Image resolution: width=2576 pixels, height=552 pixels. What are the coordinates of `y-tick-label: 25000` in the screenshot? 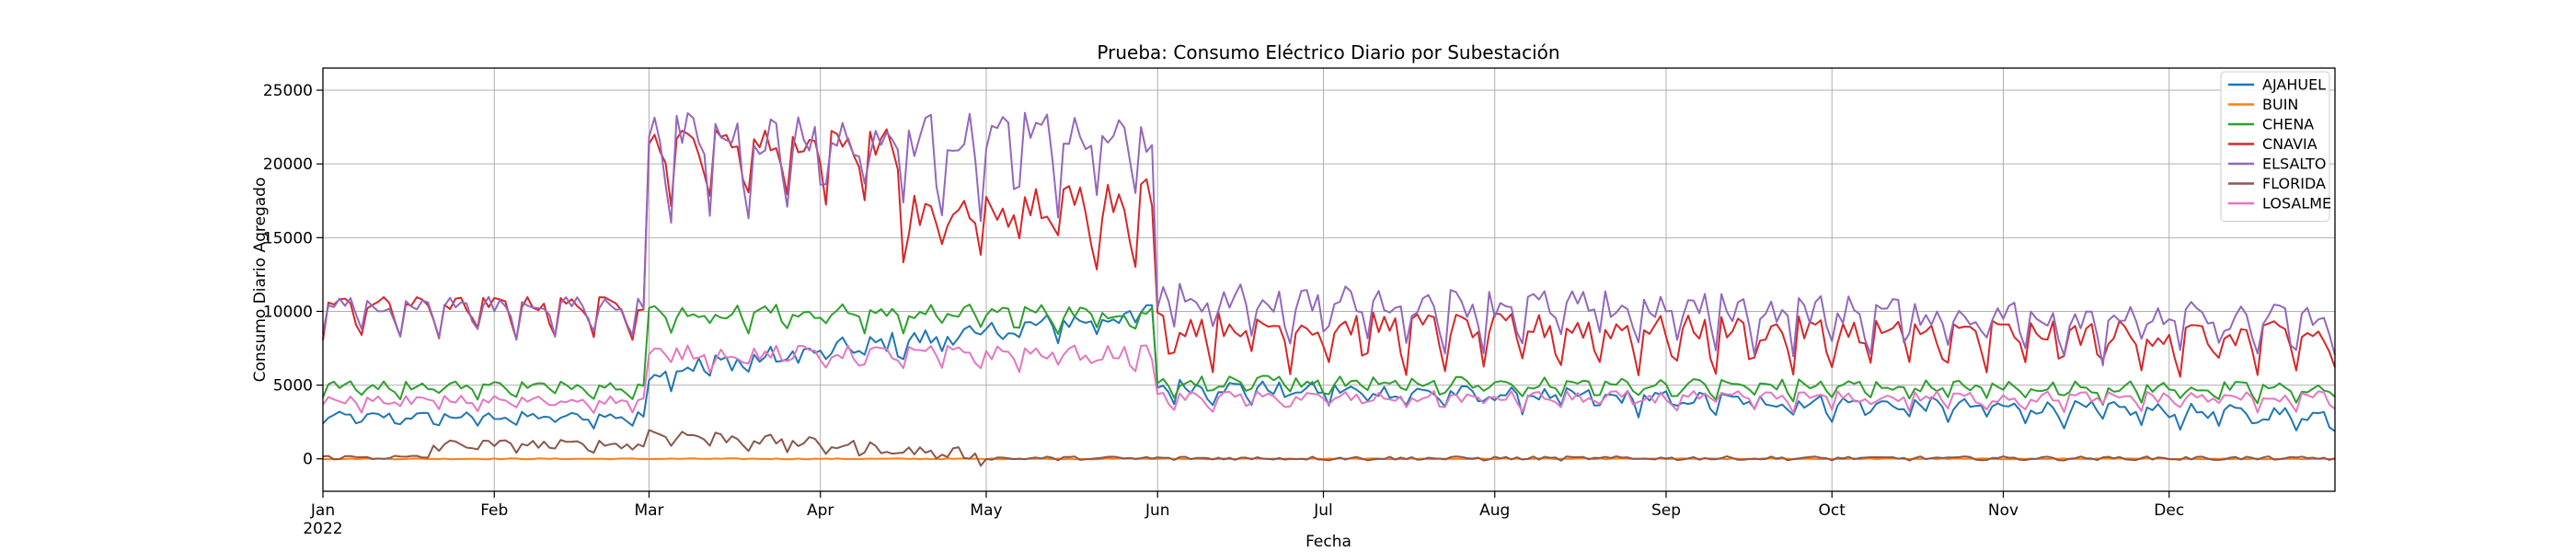 It's located at (288, 91).